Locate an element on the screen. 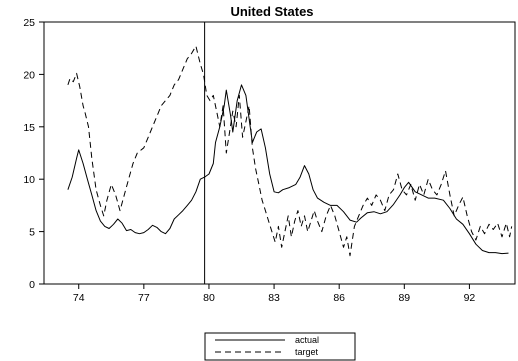  y-tick-label: 25 is located at coordinates (29, 23).